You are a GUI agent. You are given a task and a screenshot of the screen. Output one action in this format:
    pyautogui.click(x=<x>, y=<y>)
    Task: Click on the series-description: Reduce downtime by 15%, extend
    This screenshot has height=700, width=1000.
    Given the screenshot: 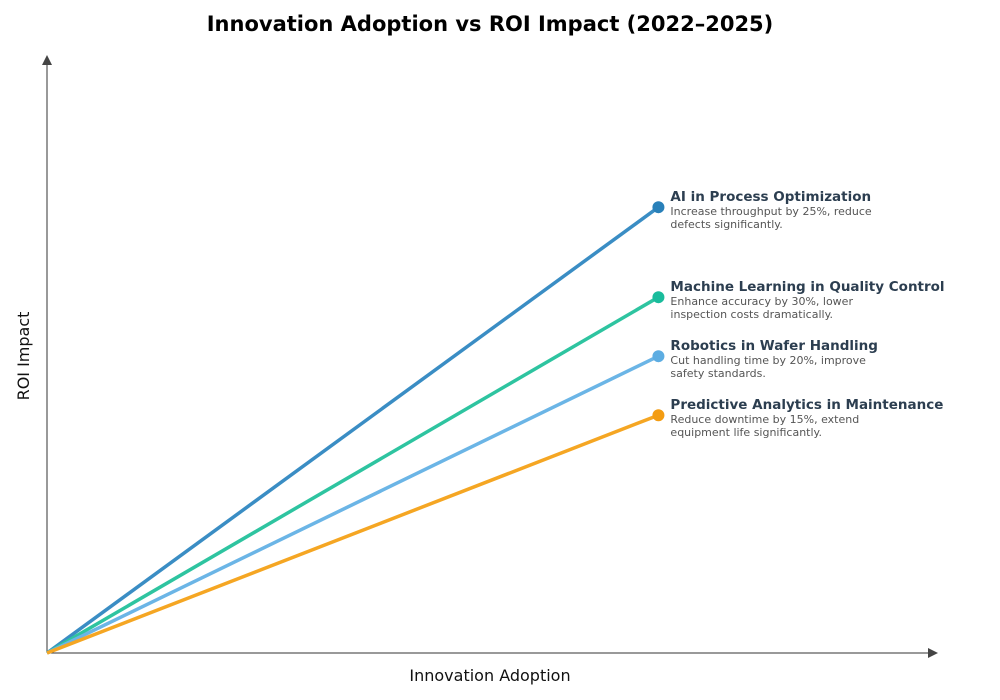 What is the action you would take?
    pyautogui.click(x=764, y=419)
    